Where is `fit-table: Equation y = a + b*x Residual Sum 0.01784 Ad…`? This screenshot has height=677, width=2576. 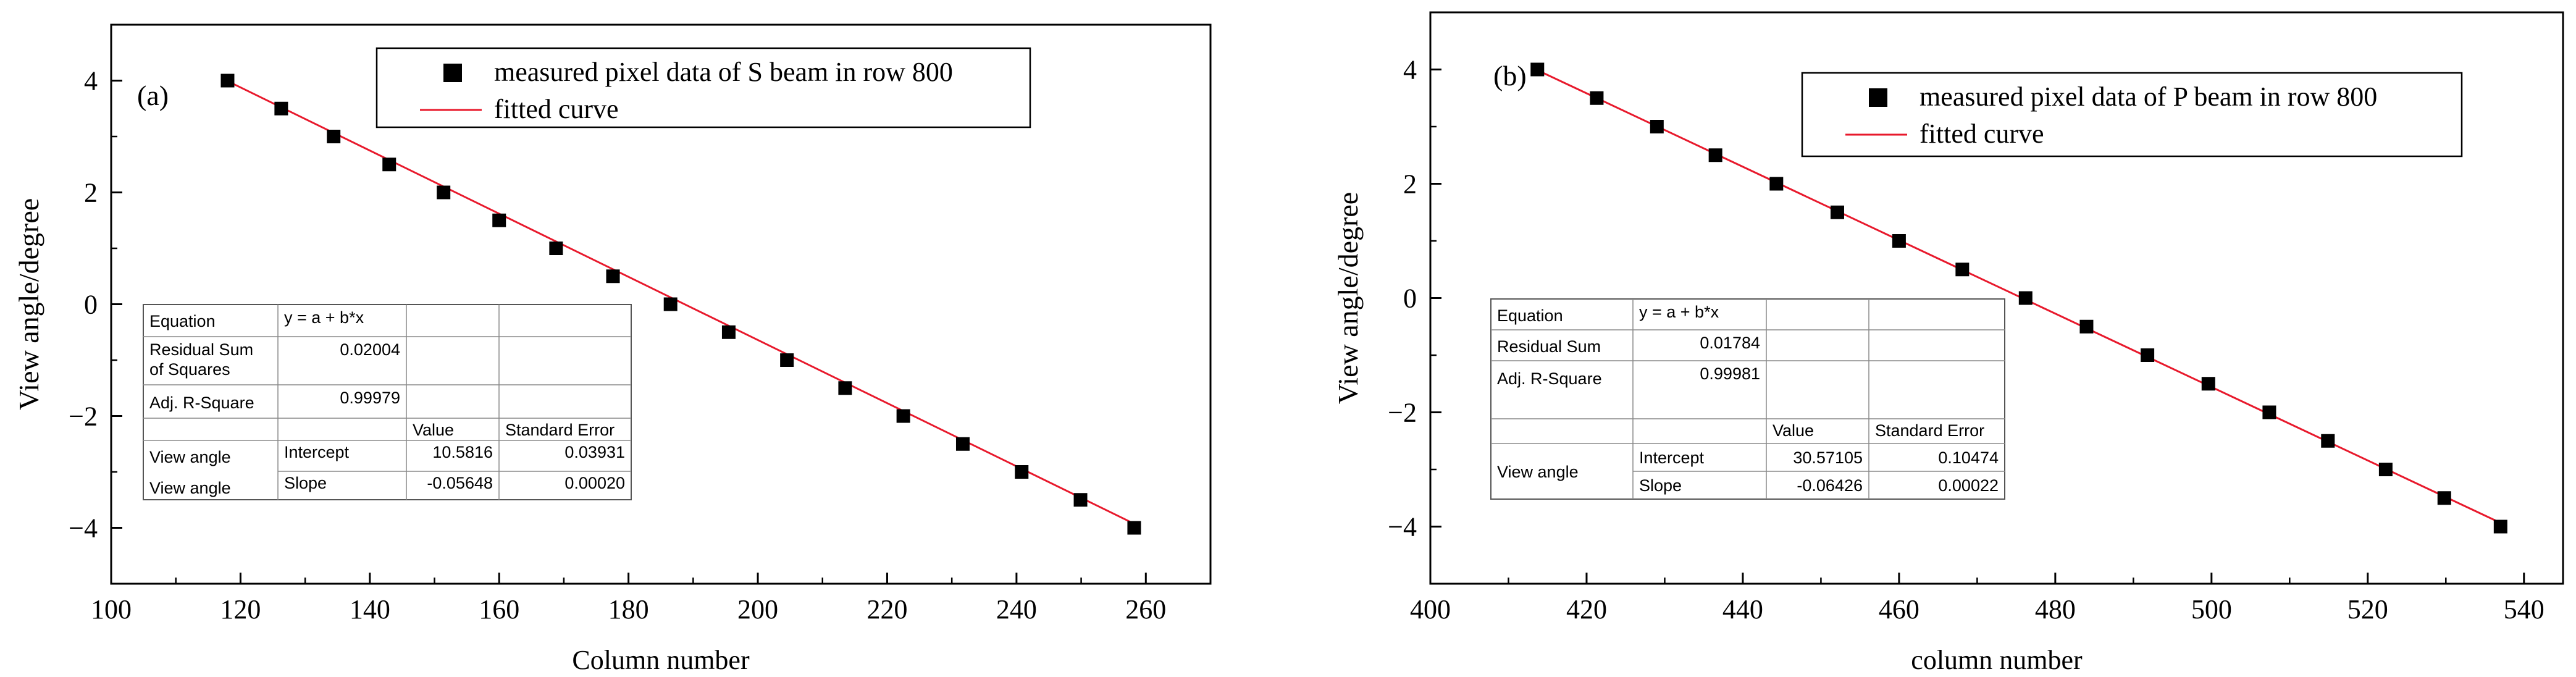
fit-table: Equation y = a + b*x Residual Sum 0.01784 Ad… is located at coordinates (1747, 399).